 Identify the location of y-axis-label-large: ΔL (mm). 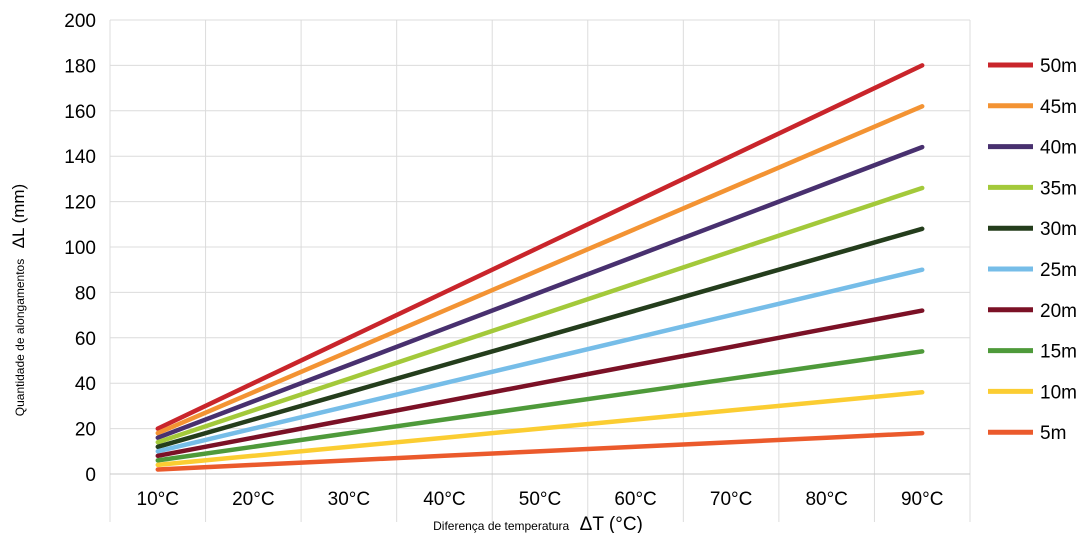
(18, 216).